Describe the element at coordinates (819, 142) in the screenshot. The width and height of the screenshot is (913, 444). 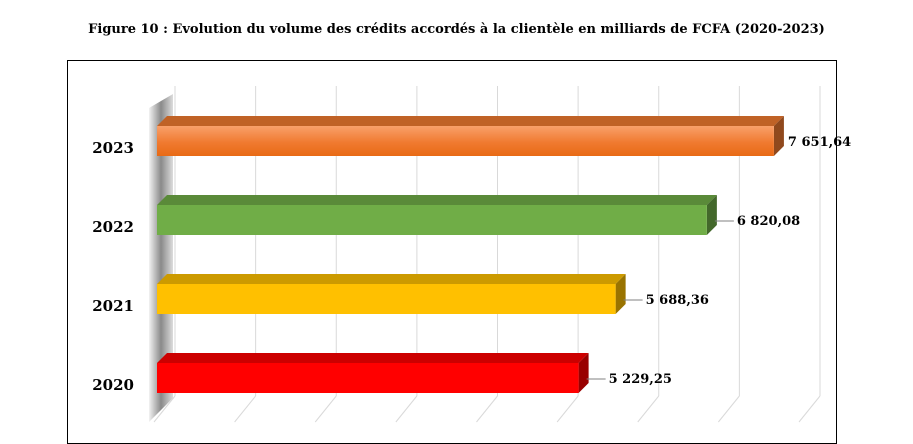
I see `data-label-2023: 7 651,64` at that location.